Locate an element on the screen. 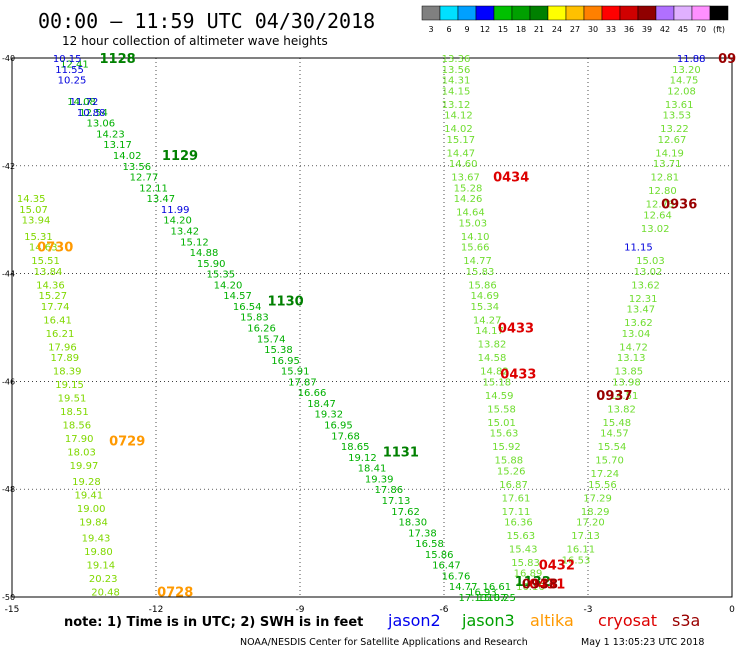 Image resolution: width=740 pixels, height=650 pixels. swh-value-s3a: 13.62 is located at coordinates (645, 285).